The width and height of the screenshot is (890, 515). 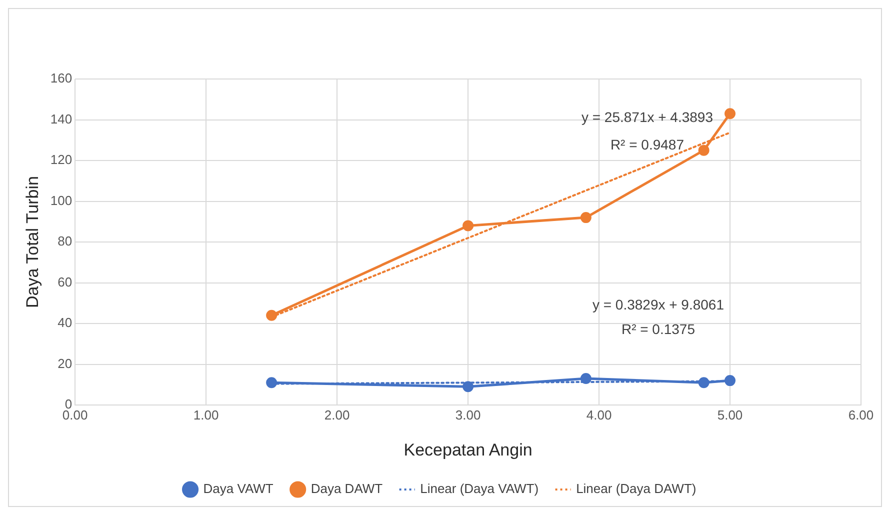 What do you see at coordinates (65, 322) in the screenshot?
I see `y-tick-label: 40` at bounding box center [65, 322].